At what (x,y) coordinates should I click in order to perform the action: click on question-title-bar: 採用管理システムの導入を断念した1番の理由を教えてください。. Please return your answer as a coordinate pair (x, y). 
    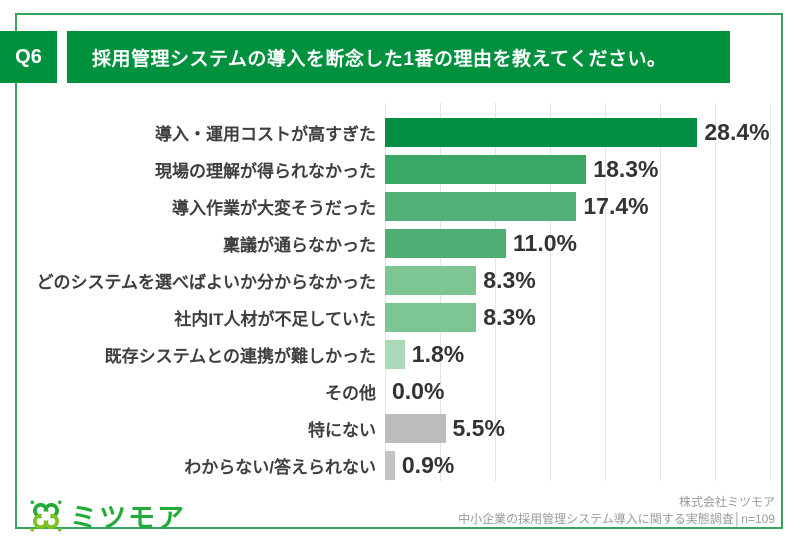
    Looking at the image, I should click on (398, 57).